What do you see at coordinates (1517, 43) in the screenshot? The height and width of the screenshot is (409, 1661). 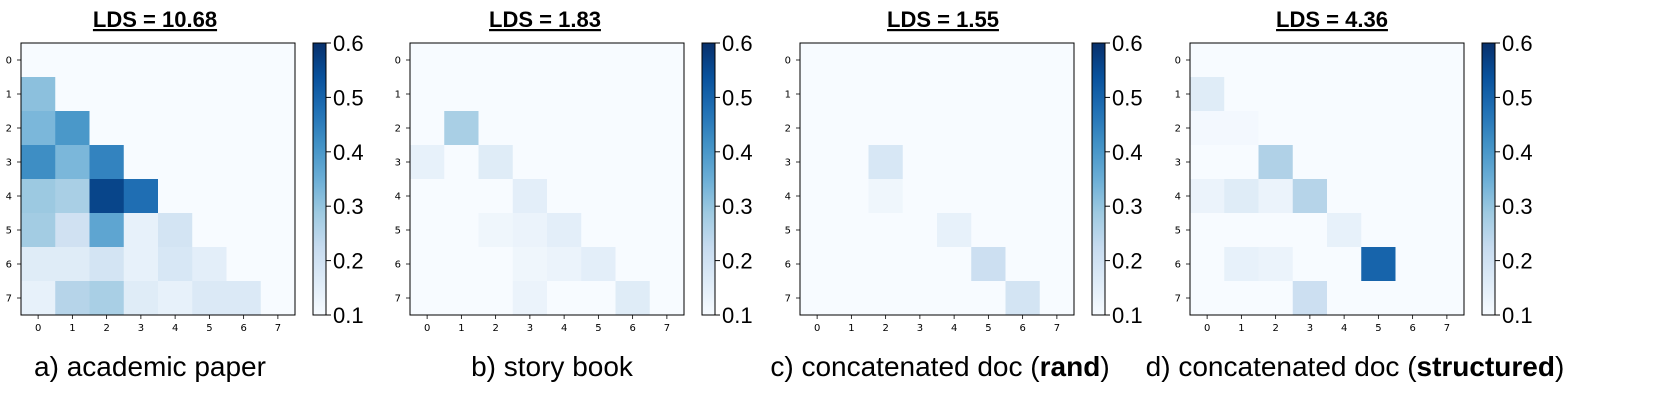 I see `colorbar-tick-label: 0.6` at bounding box center [1517, 43].